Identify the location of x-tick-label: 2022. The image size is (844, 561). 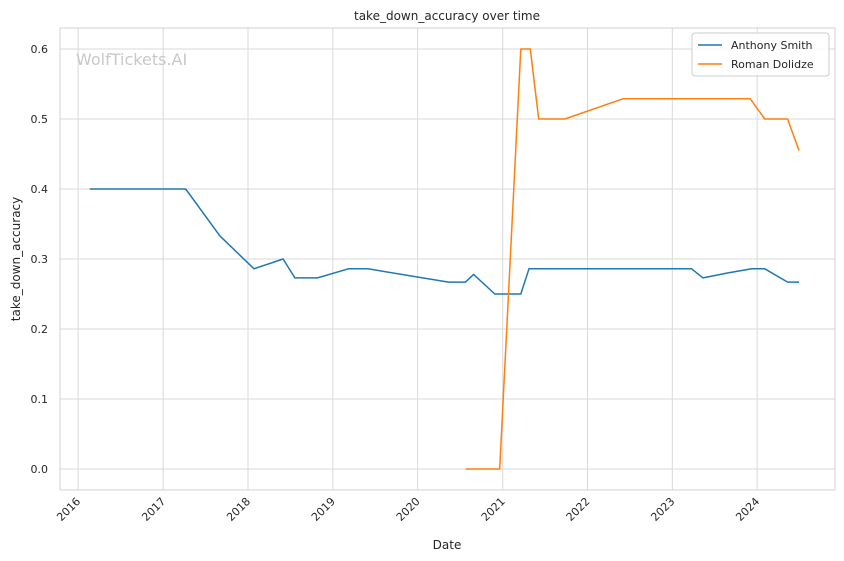
(578, 509).